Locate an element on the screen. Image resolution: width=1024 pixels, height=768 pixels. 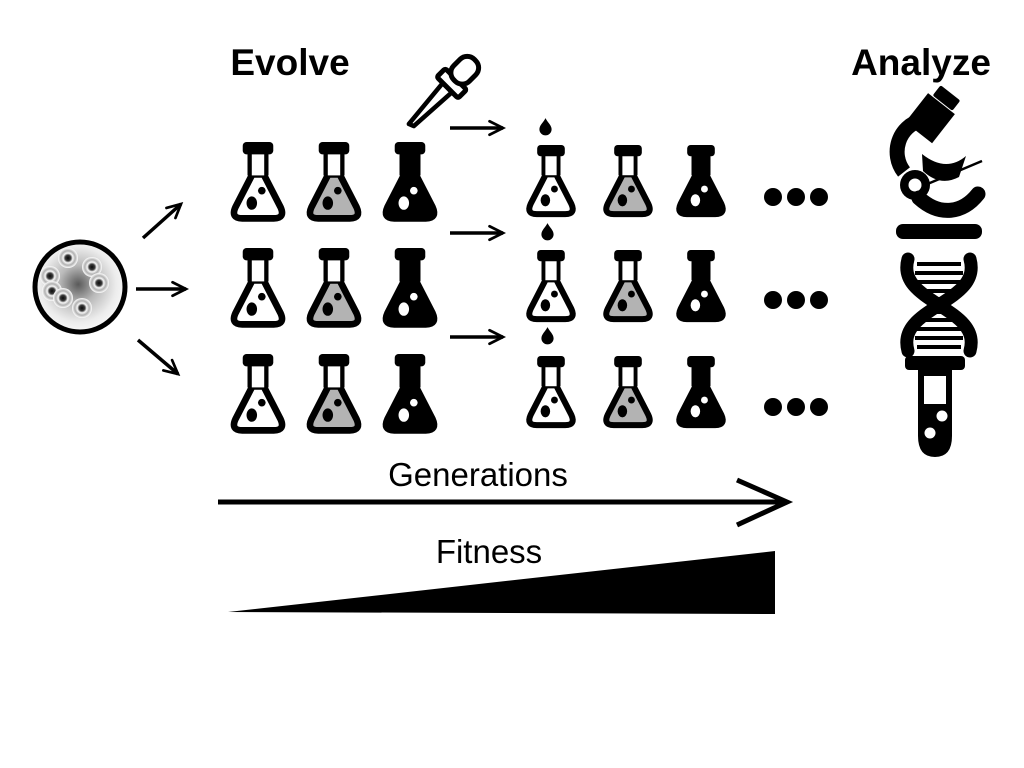
ellipsis-layer is located at coordinates (796, 302).